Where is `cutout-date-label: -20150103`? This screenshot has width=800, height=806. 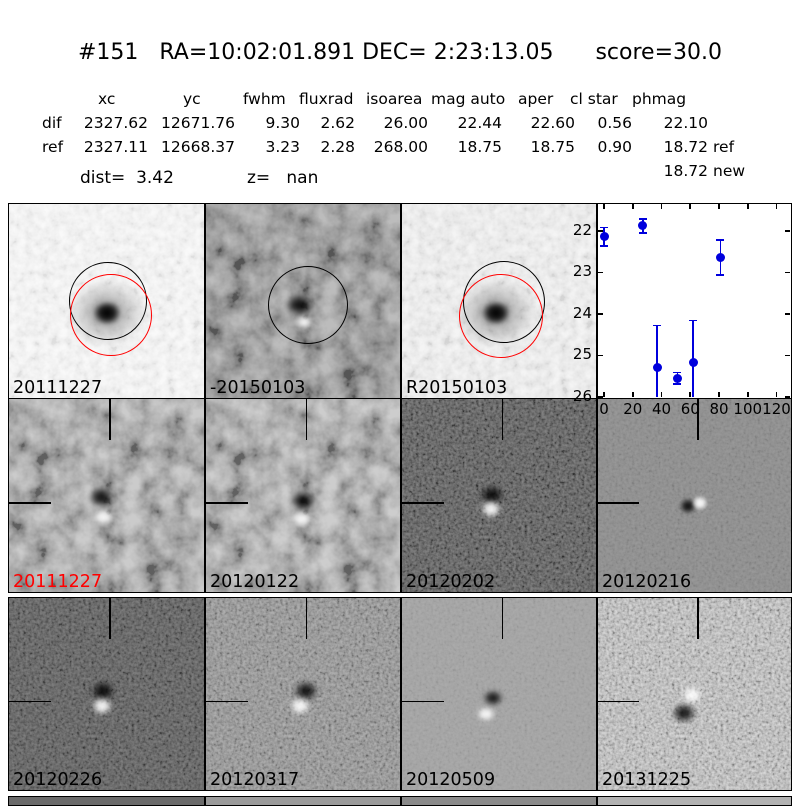 cutout-date-label: -20150103 is located at coordinates (258, 387).